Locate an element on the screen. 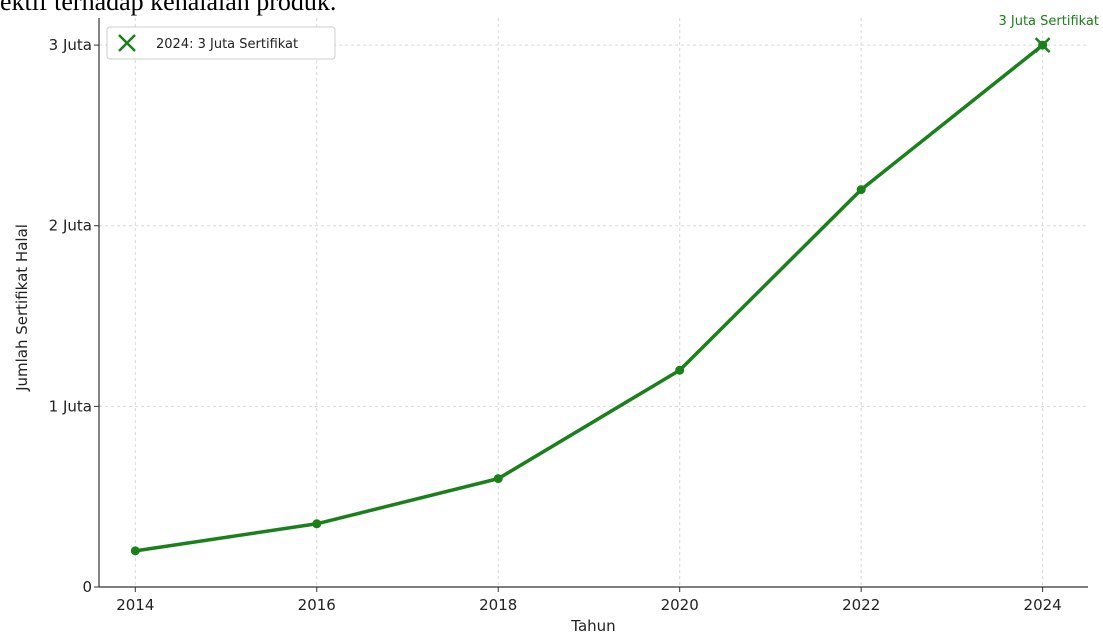 The image size is (1103, 633). y-axis-title: Jumlah Sertifikat Halal is located at coordinates (22, 308).